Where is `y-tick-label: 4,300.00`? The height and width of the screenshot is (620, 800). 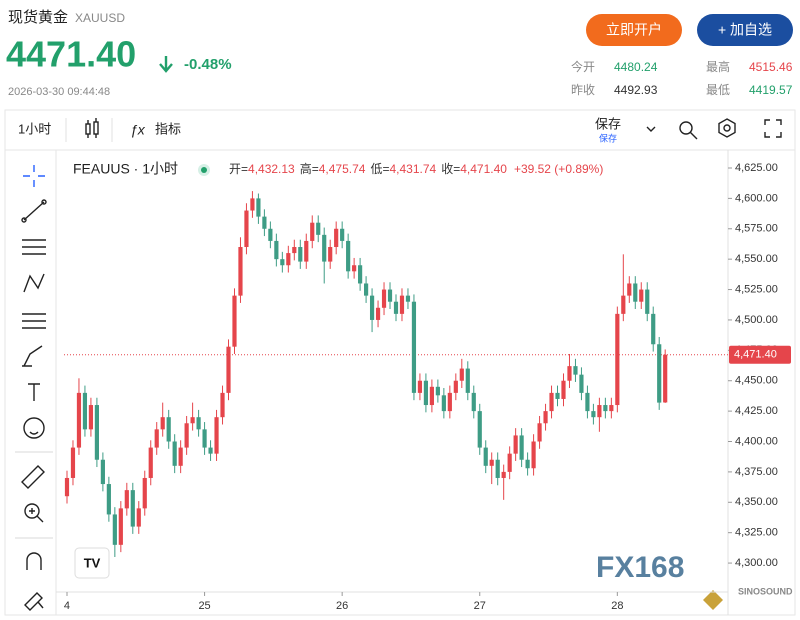 y-tick-label: 4,300.00 is located at coordinates (756, 563).